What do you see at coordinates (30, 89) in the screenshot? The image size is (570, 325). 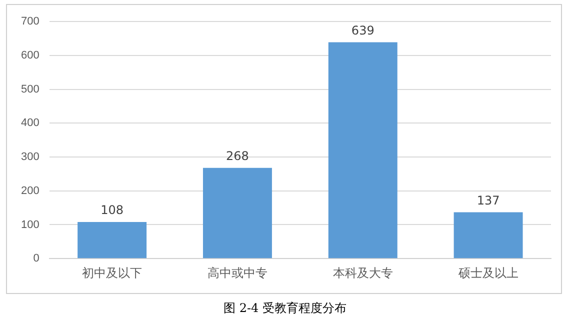 I see `y-tick-label: 500` at bounding box center [30, 89].